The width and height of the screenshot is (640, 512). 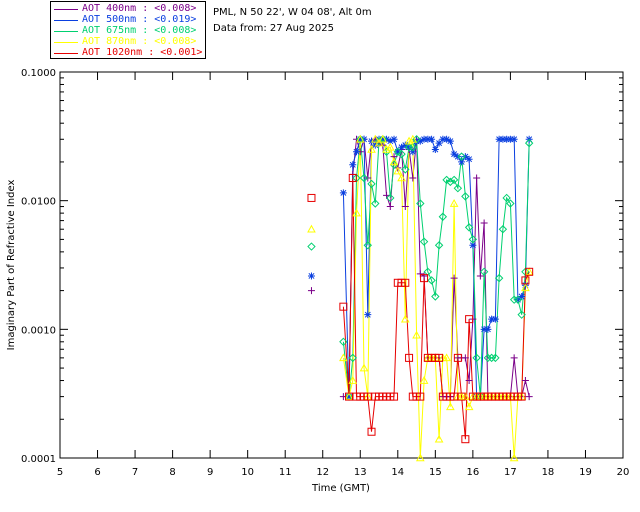 What do you see at coordinates (172, 472) in the screenshot?
I see `x-tick-label: 8` at bounding box center [172, 472].